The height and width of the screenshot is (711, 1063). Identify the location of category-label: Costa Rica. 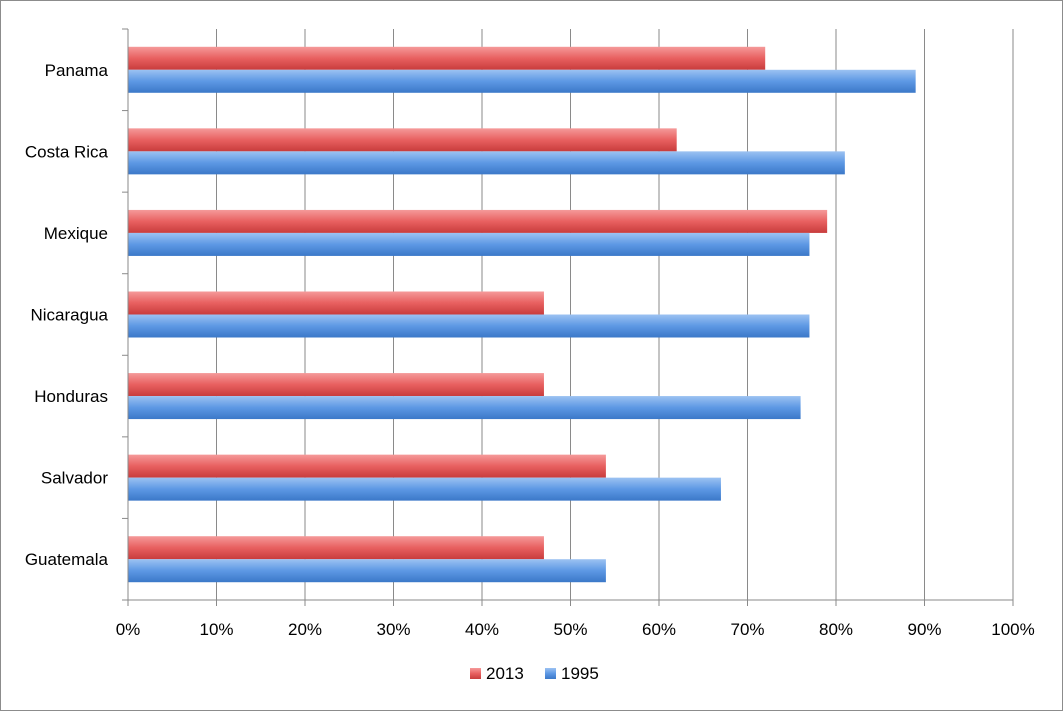
(67, 151).